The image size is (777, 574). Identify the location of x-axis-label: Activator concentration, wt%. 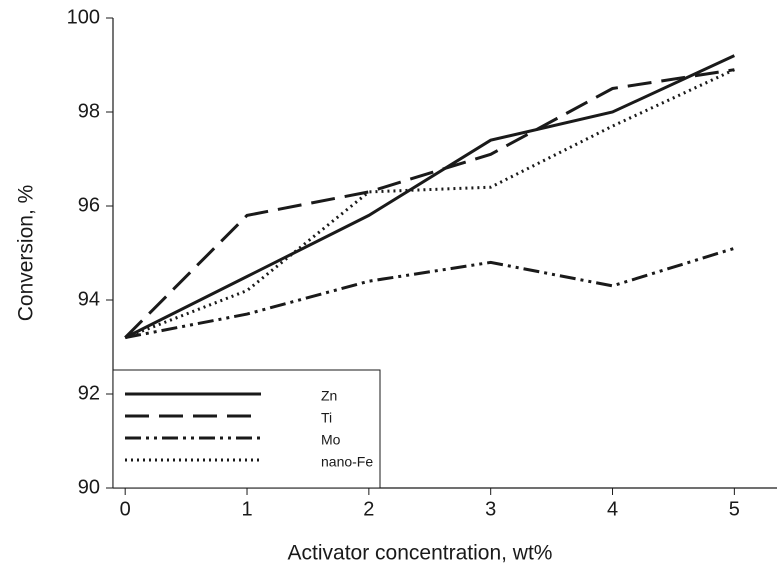
(420, 553).